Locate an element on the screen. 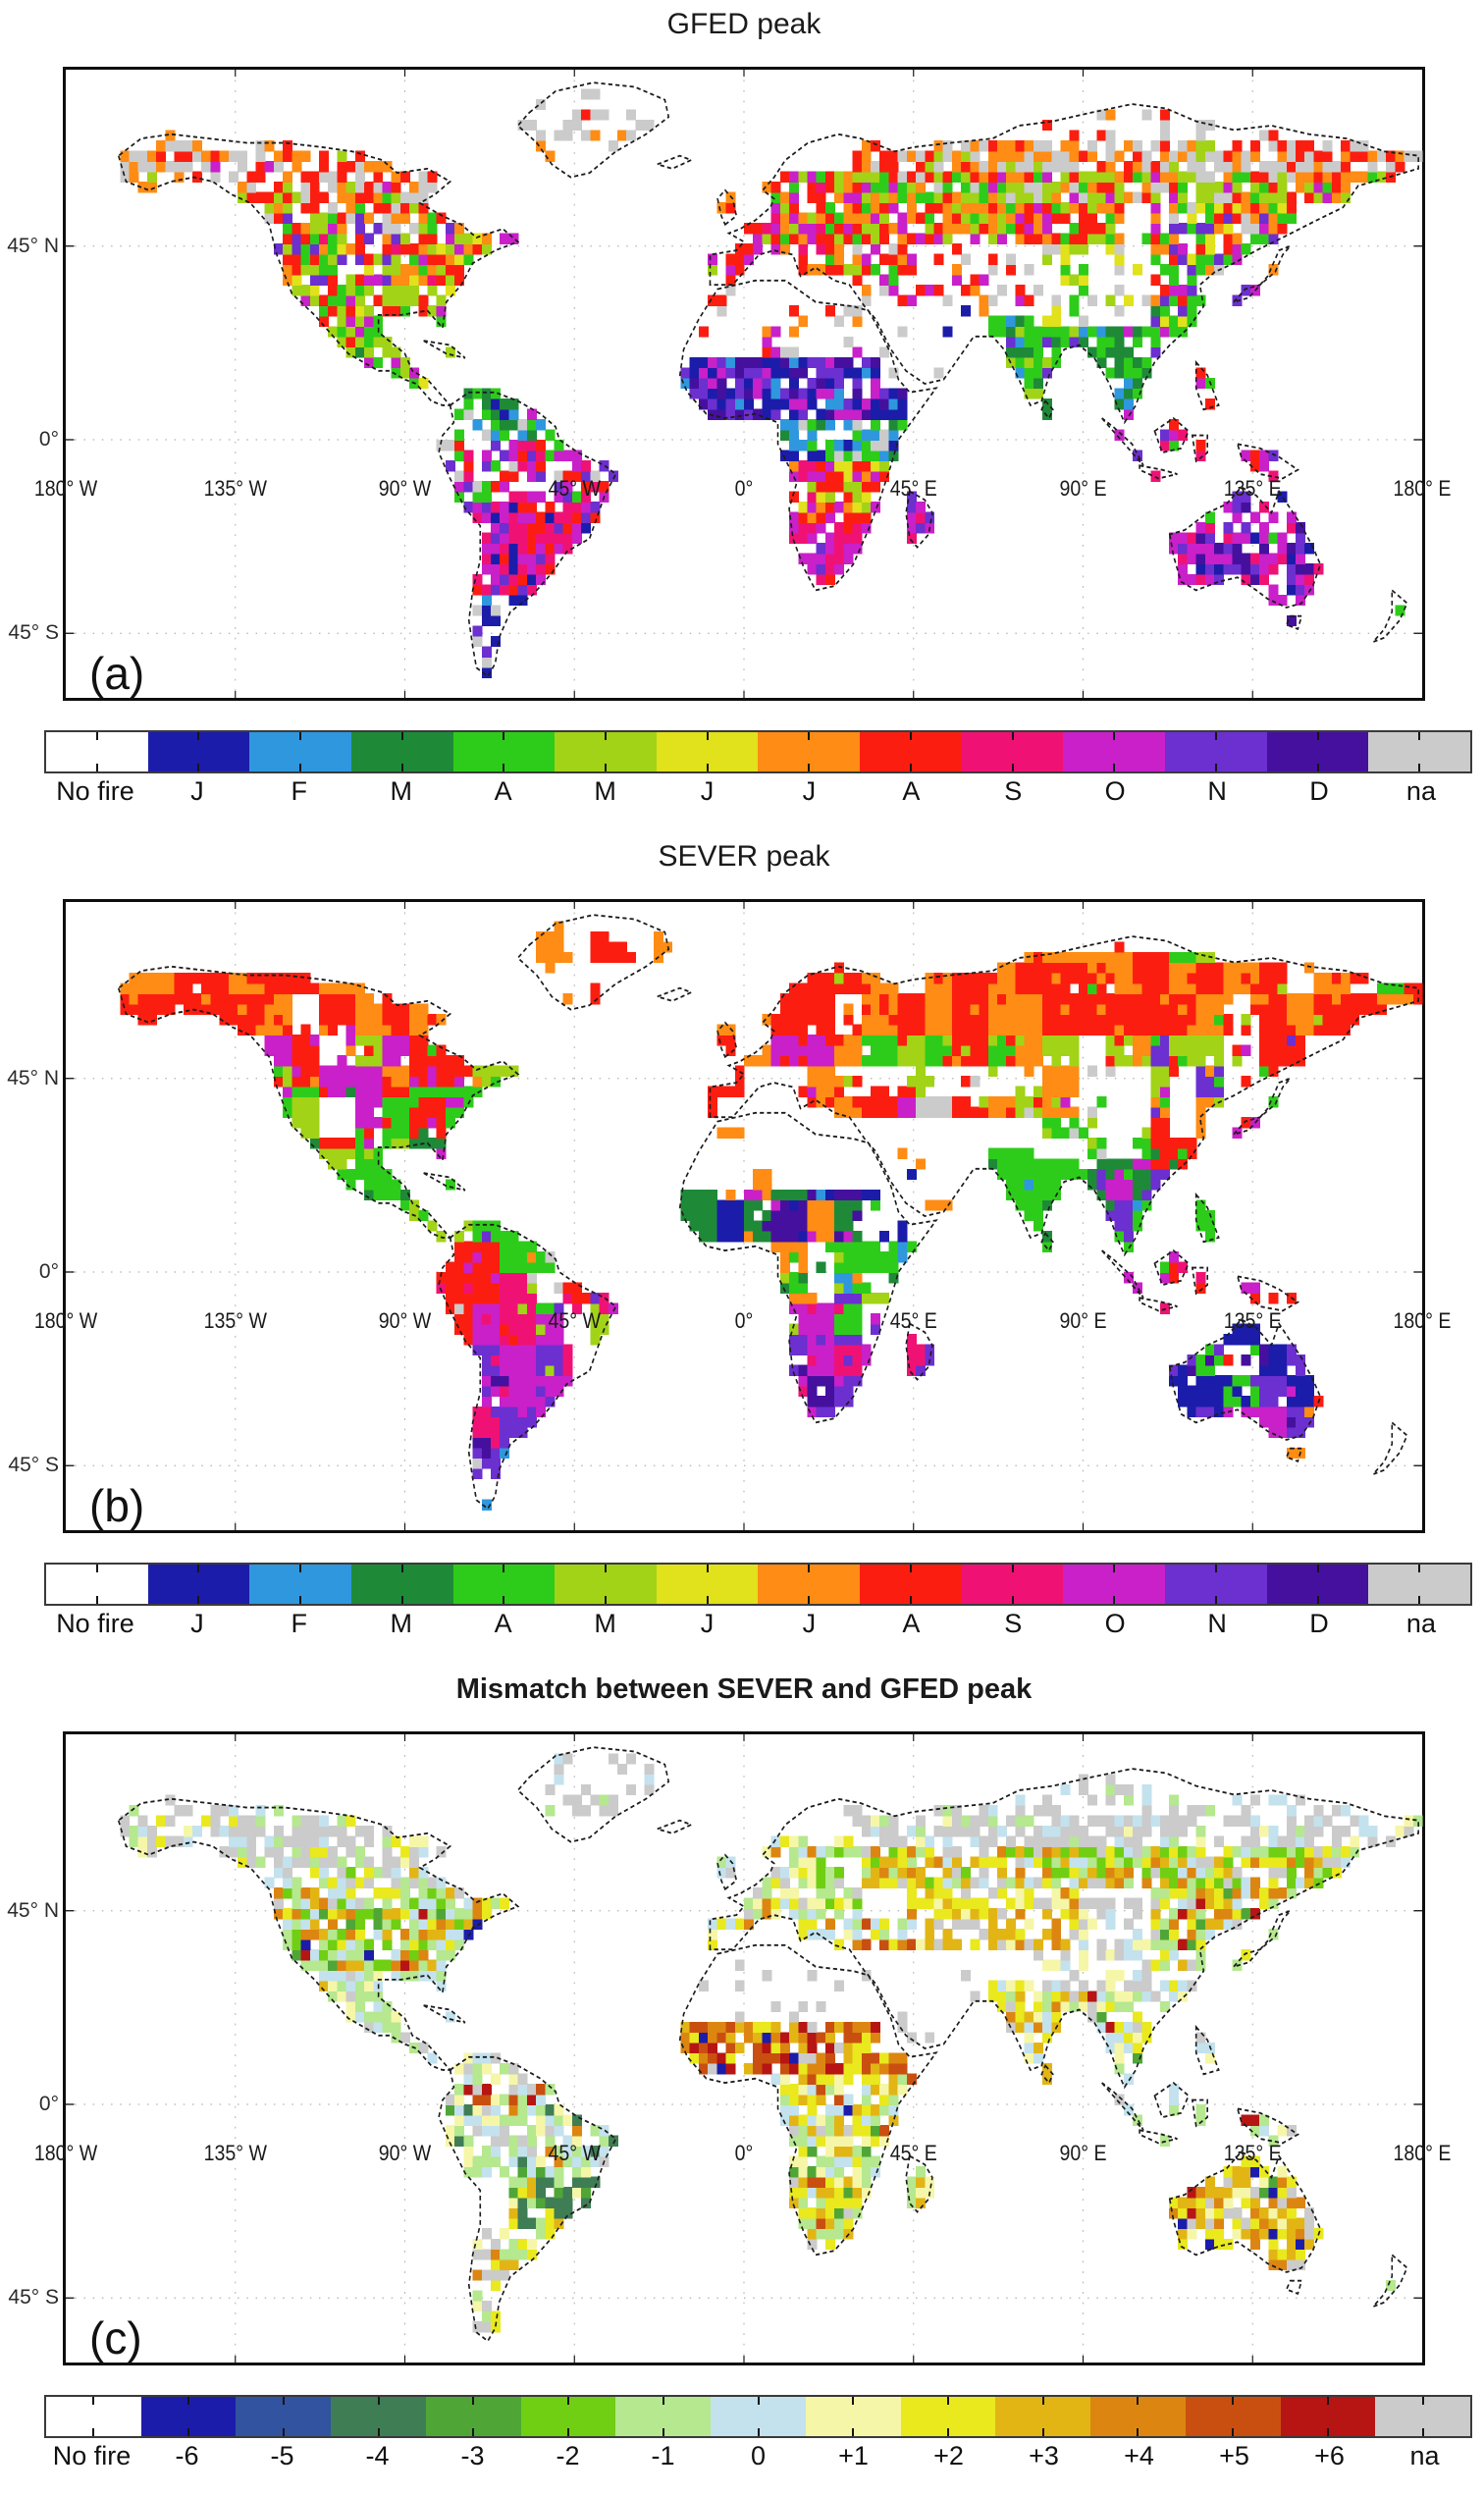 This screenshot has height=2496, width=1484. panel-b-letter: (b) is located at coordinates (116, 1505).